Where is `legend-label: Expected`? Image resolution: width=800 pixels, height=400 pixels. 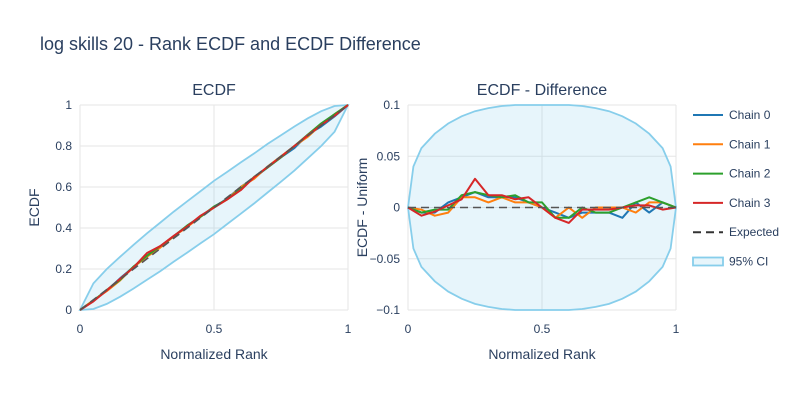 legend-label: Expected is located at coordinates (754, 232).